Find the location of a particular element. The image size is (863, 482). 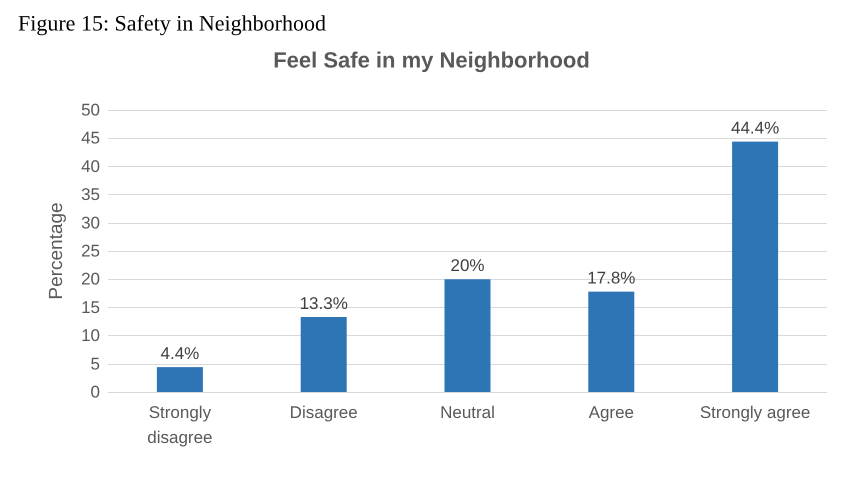

y-tick-label: 20 is located at coordinates (90, 279).